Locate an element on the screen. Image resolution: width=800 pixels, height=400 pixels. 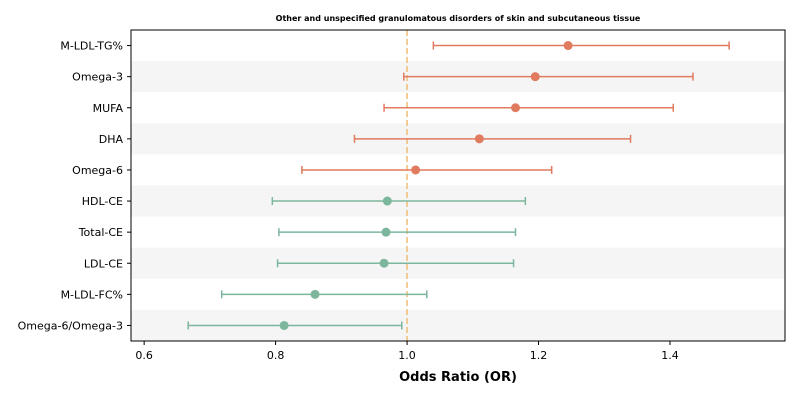
x-axis-label: Odds Ratio (OR) is located at coordinates (458, 377).